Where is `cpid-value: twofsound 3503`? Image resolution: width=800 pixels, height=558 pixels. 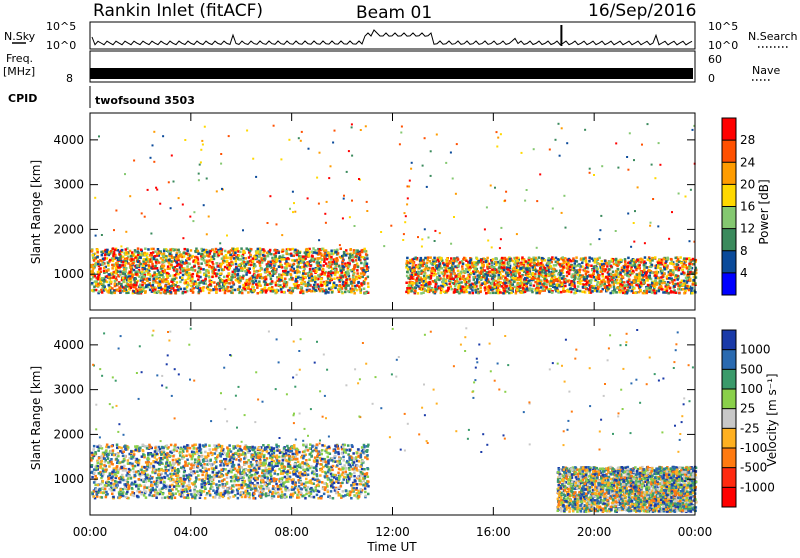
cpid-value: twofsound 3503 is located at coordinates (145, 100).